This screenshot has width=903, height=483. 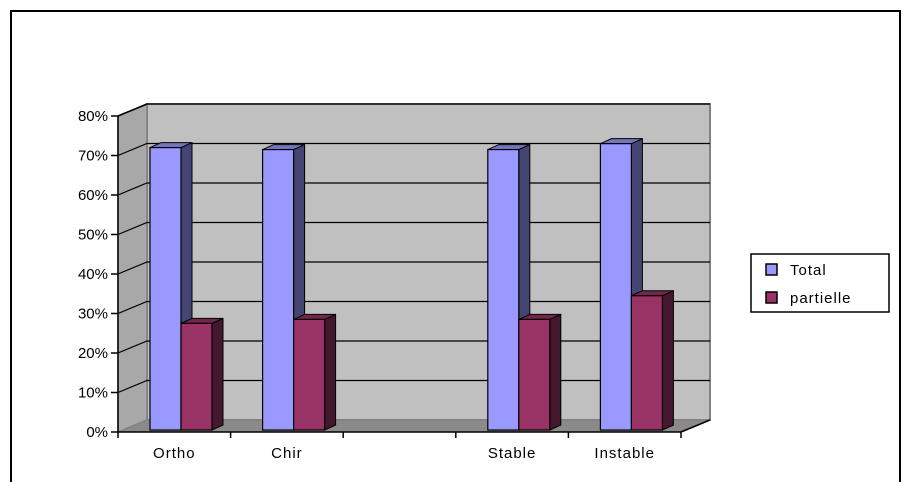 I want to click on y-tick-label: 80%, so click(x=93, y=116).